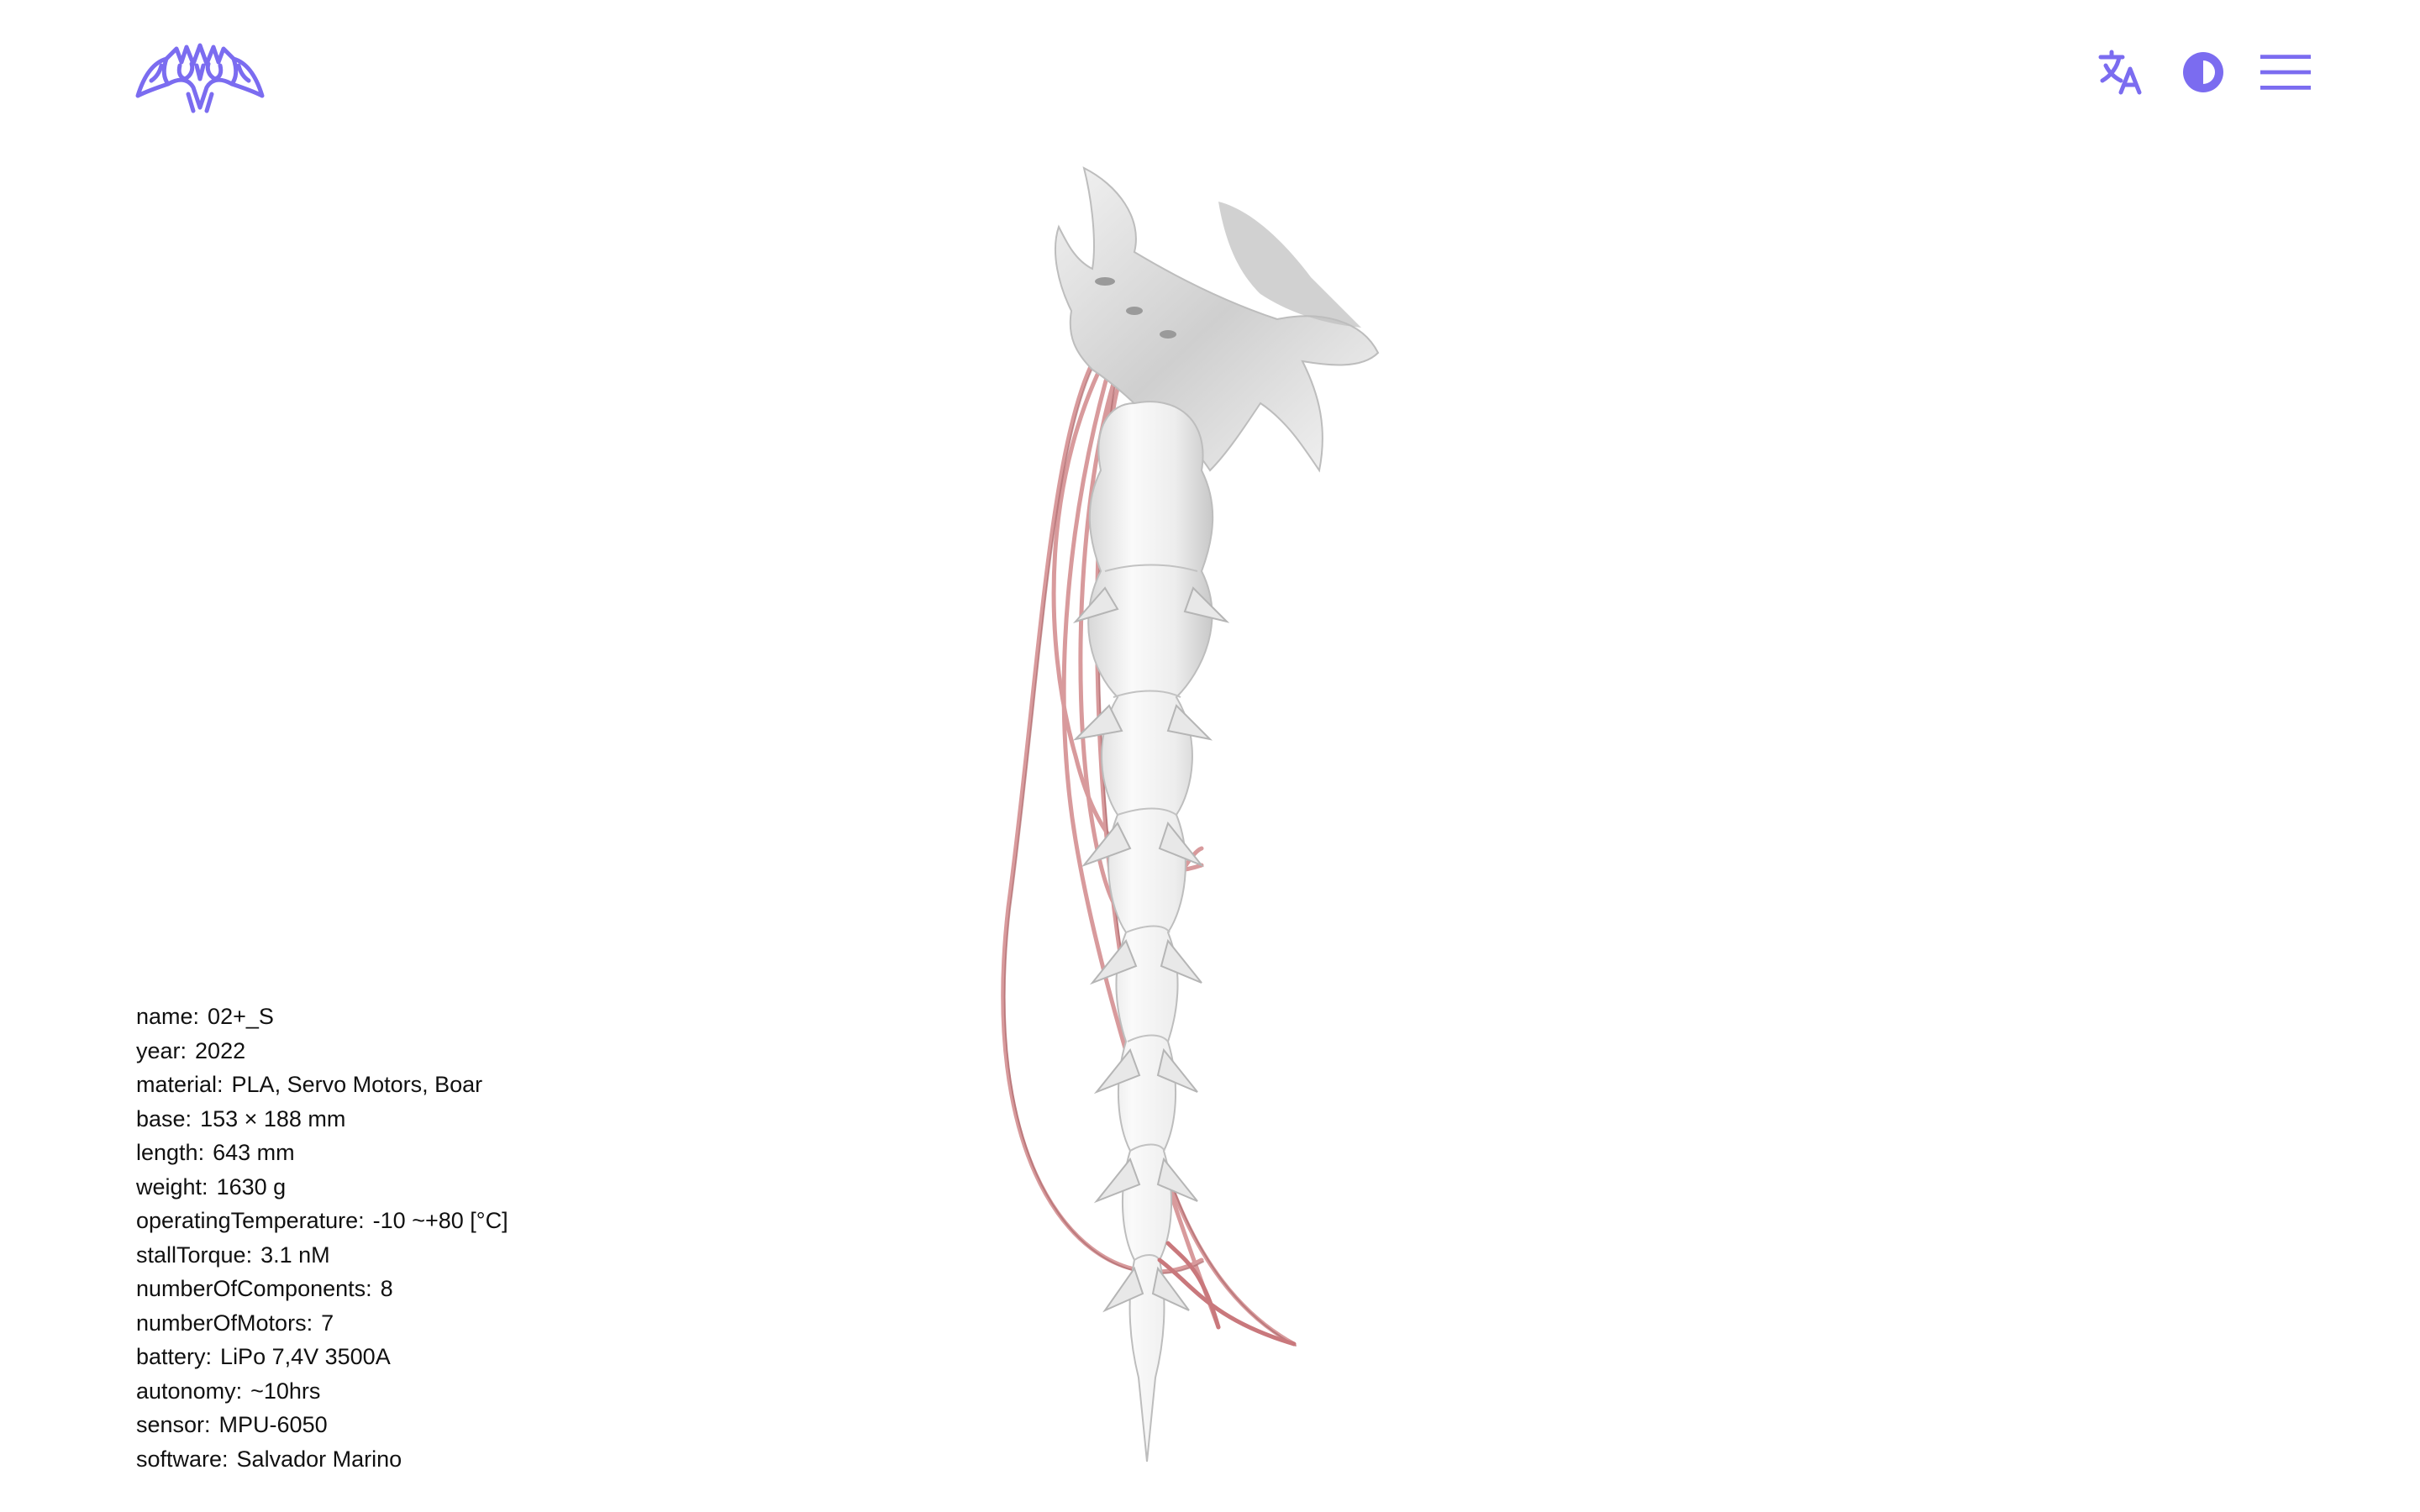 The image size is (2420, 1512). Describe the element at coordinates (189, 1391) in the screenshot. I see `spec-key: autonomy:` at that location.